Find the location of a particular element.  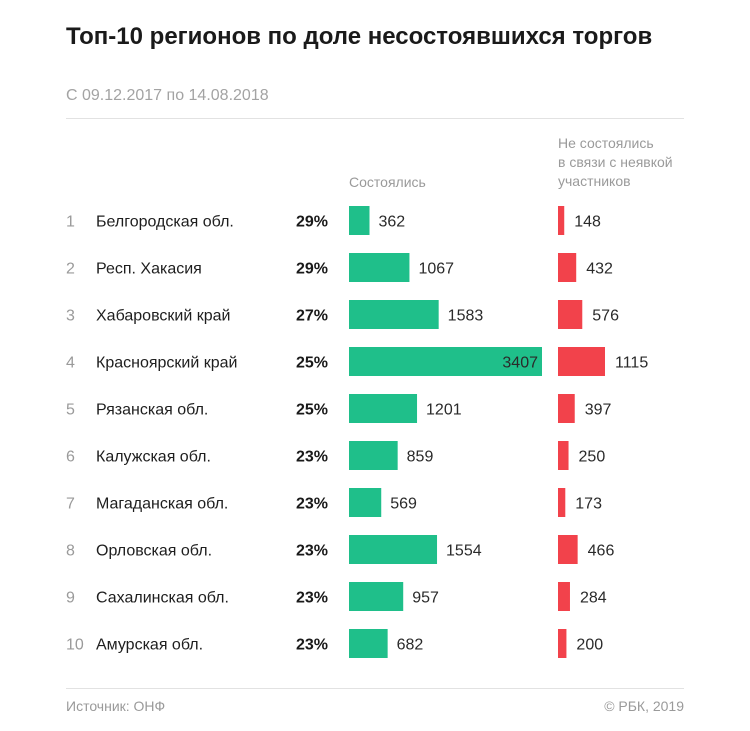

held-value-label: 3407 is located at coordinates (520, 363).